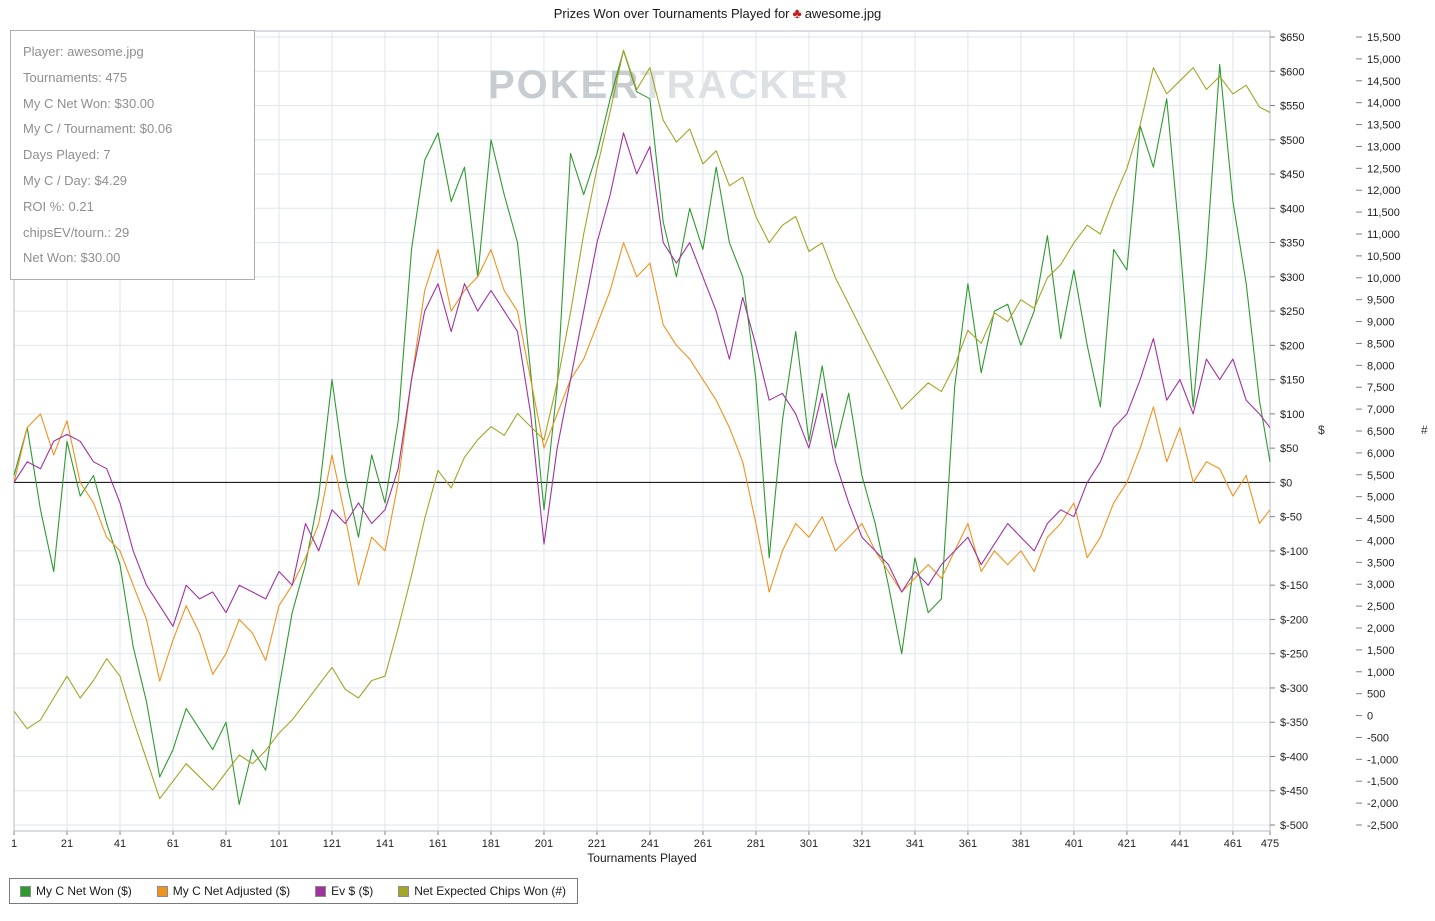  I want to click on dollar-tick-label: $-350, so click(1294, 723).